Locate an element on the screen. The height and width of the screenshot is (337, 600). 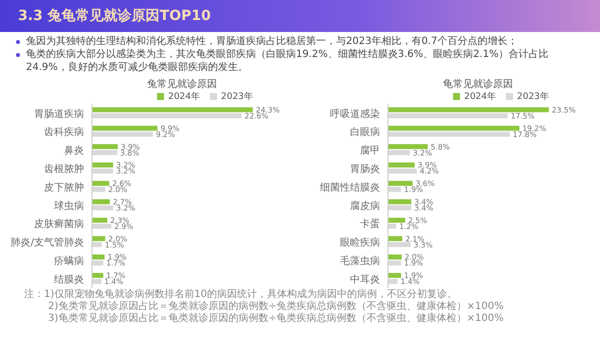
y-tick-label: 细菌性结膜炎 is located at coordinates (350, 187).